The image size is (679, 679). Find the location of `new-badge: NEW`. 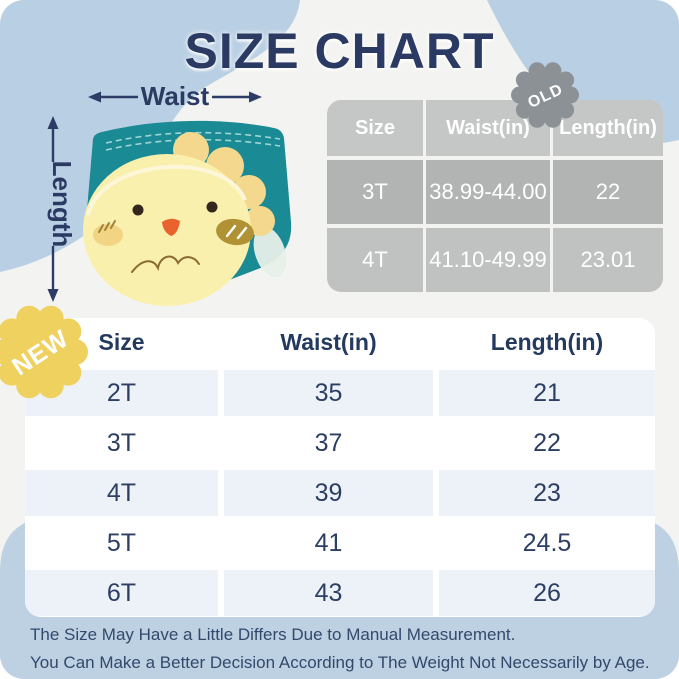

new-badge: NEW is located at coordinates (44, 352).